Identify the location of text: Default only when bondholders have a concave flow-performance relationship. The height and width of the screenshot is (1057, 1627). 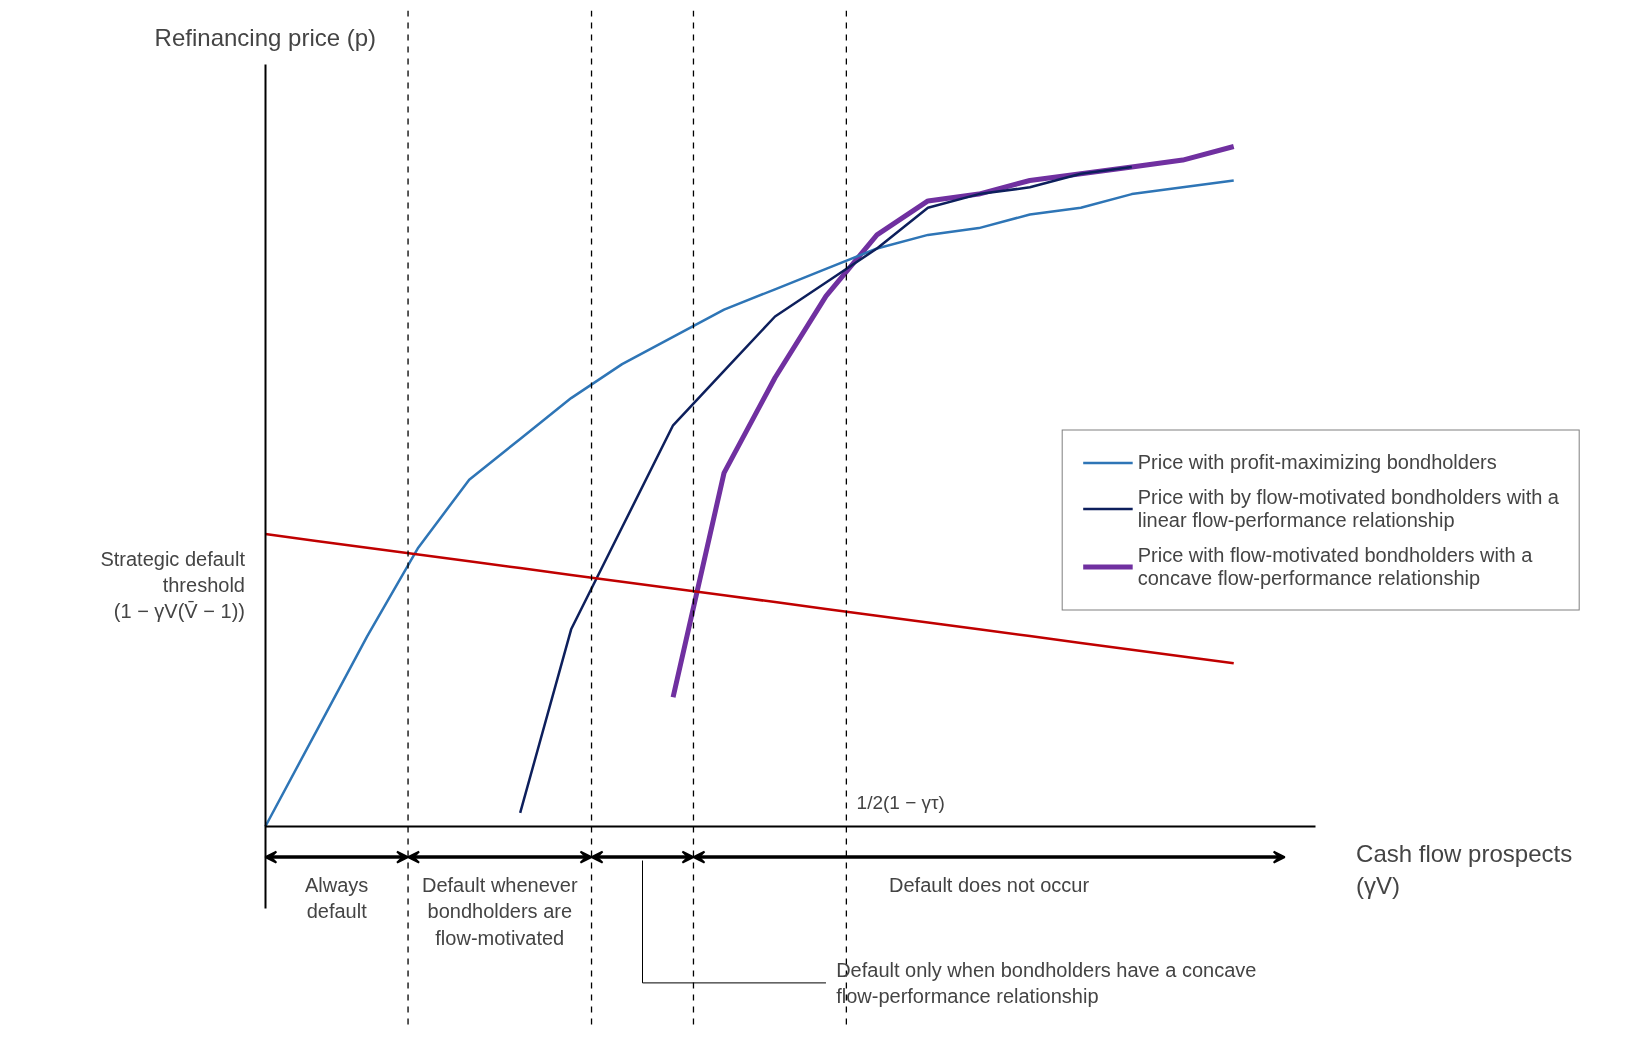
(1046, 983).